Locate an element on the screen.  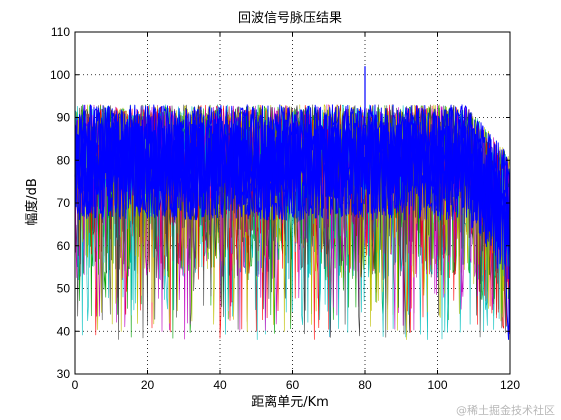
y-tick-label: 60 is located at coordinates (64, 246).